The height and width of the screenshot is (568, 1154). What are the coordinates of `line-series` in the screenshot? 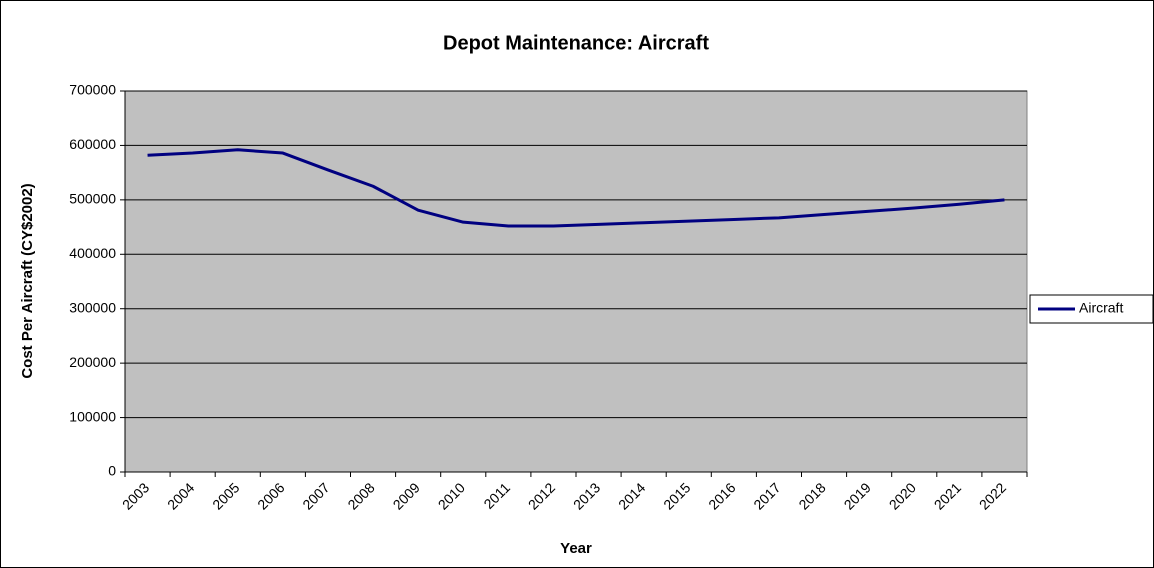 It's located at (576, 188).